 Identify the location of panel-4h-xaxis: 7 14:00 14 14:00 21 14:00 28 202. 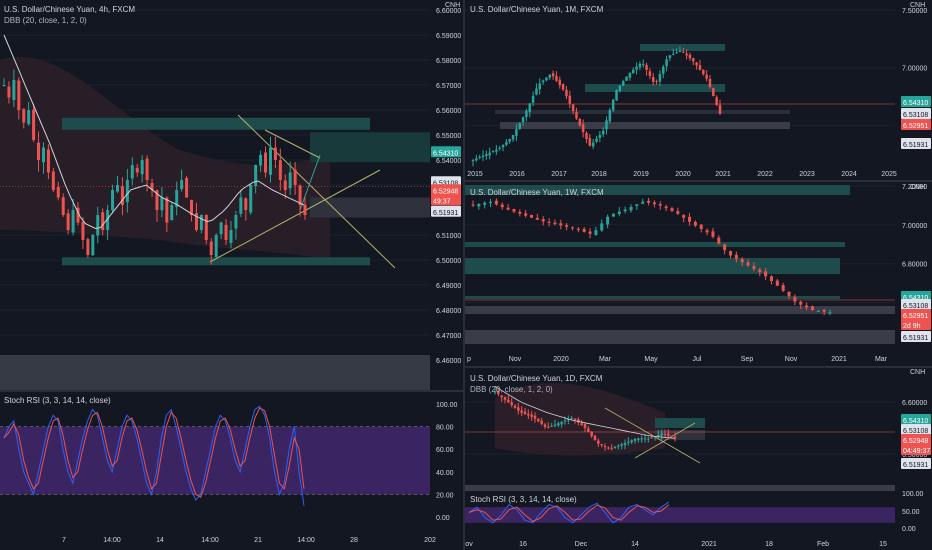
(231, 540).